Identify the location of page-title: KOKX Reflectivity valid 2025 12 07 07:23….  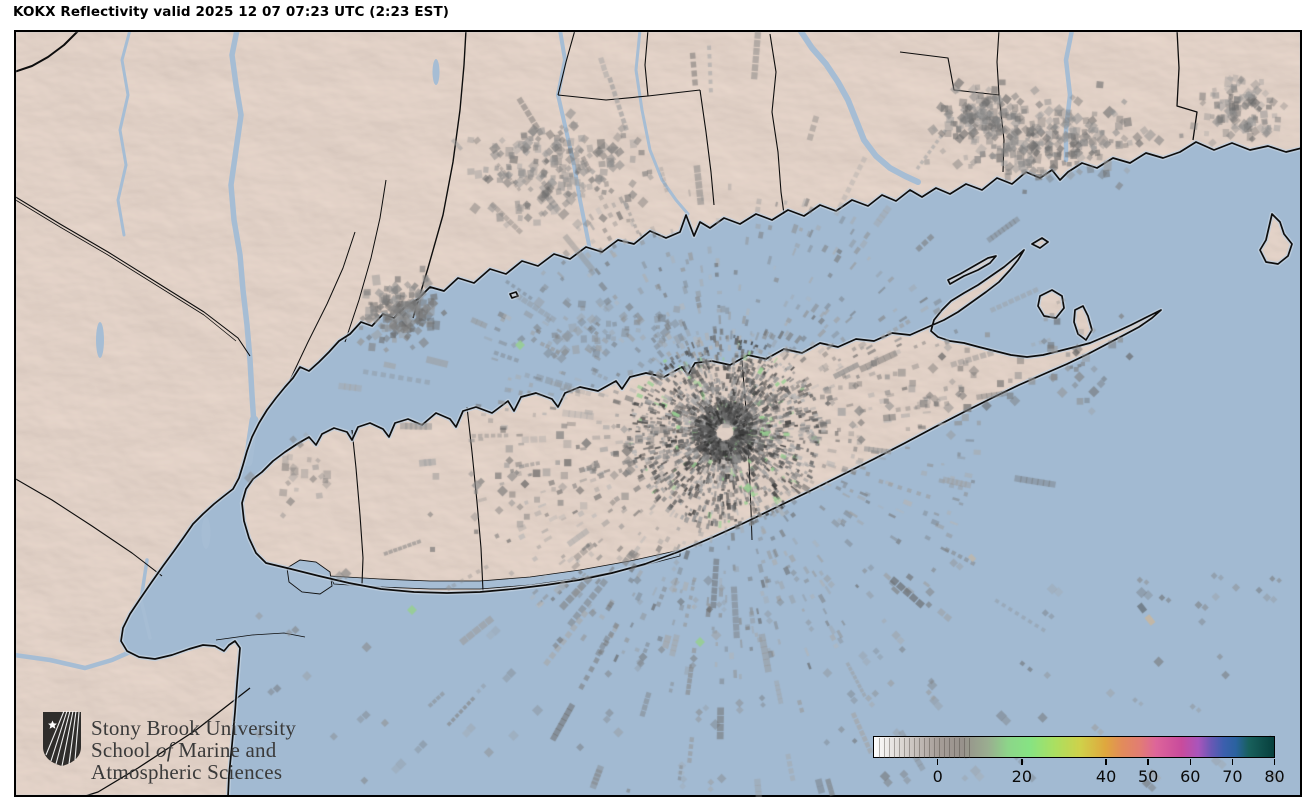
(231, 12).